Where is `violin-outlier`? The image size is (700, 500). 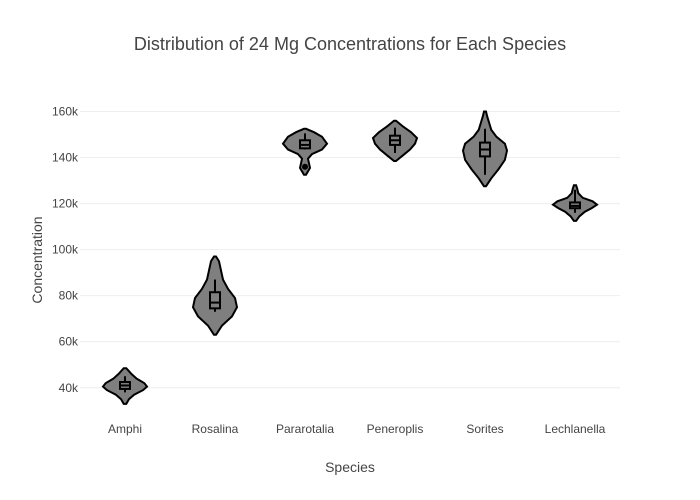
violin-outlier is located at coordinates (305, 166).